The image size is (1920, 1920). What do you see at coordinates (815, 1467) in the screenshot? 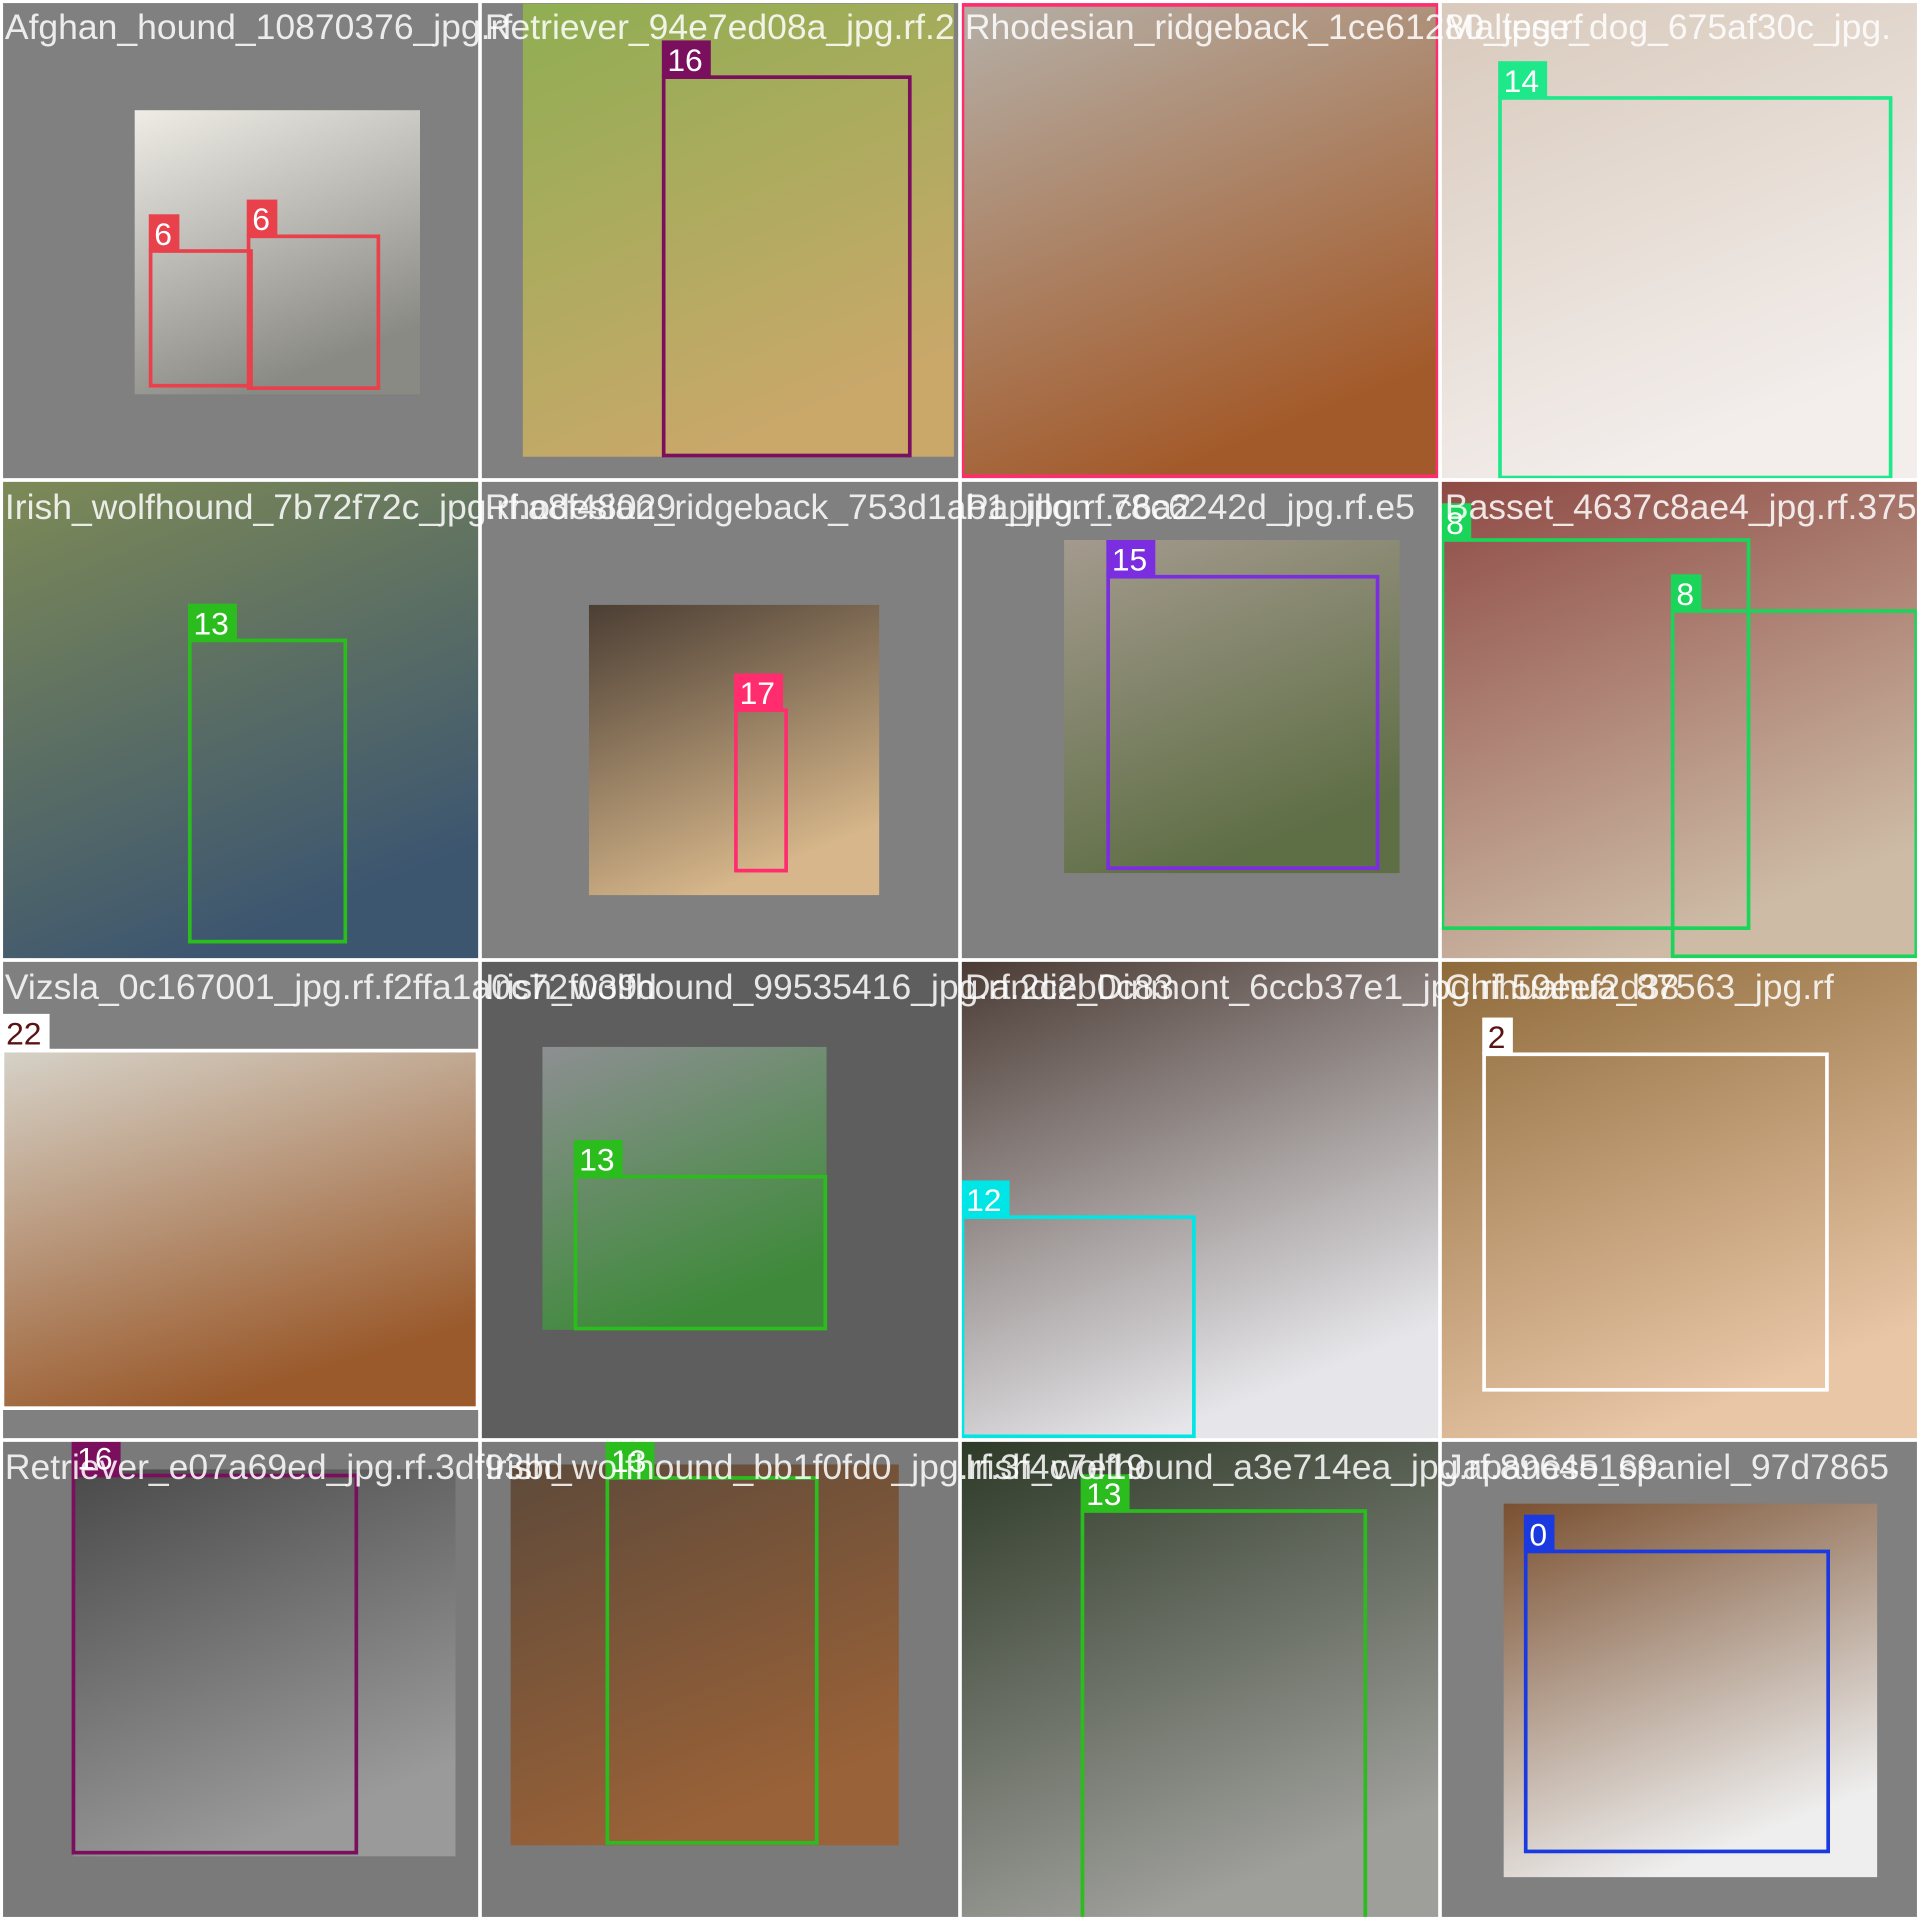
I see `filename: Irish_wolfhound_bb1f0fd0_jpg.rf.3f4c7e19` at bounding box center [815, 1467].